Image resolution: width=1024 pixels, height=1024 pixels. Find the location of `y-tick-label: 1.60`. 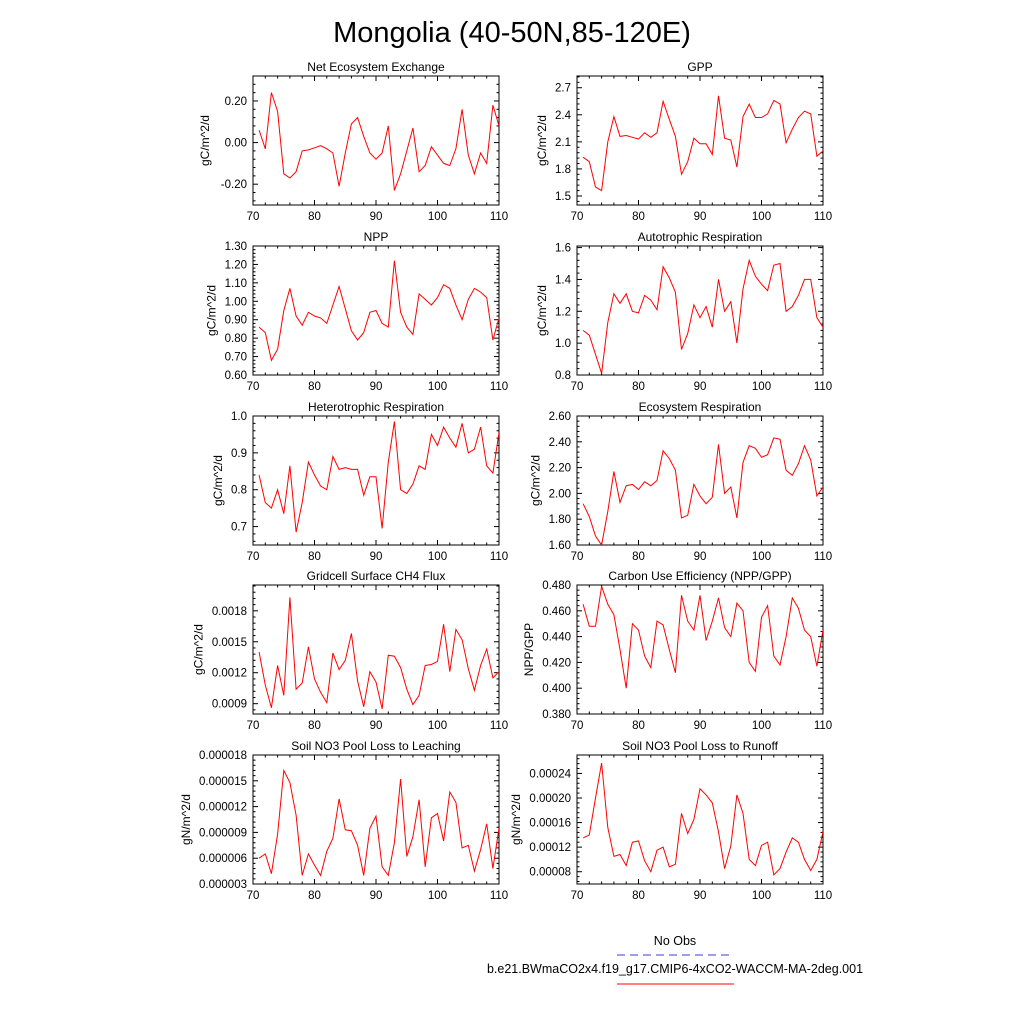

y-tick-label: 1.60 is located at coordinates (560, 546).